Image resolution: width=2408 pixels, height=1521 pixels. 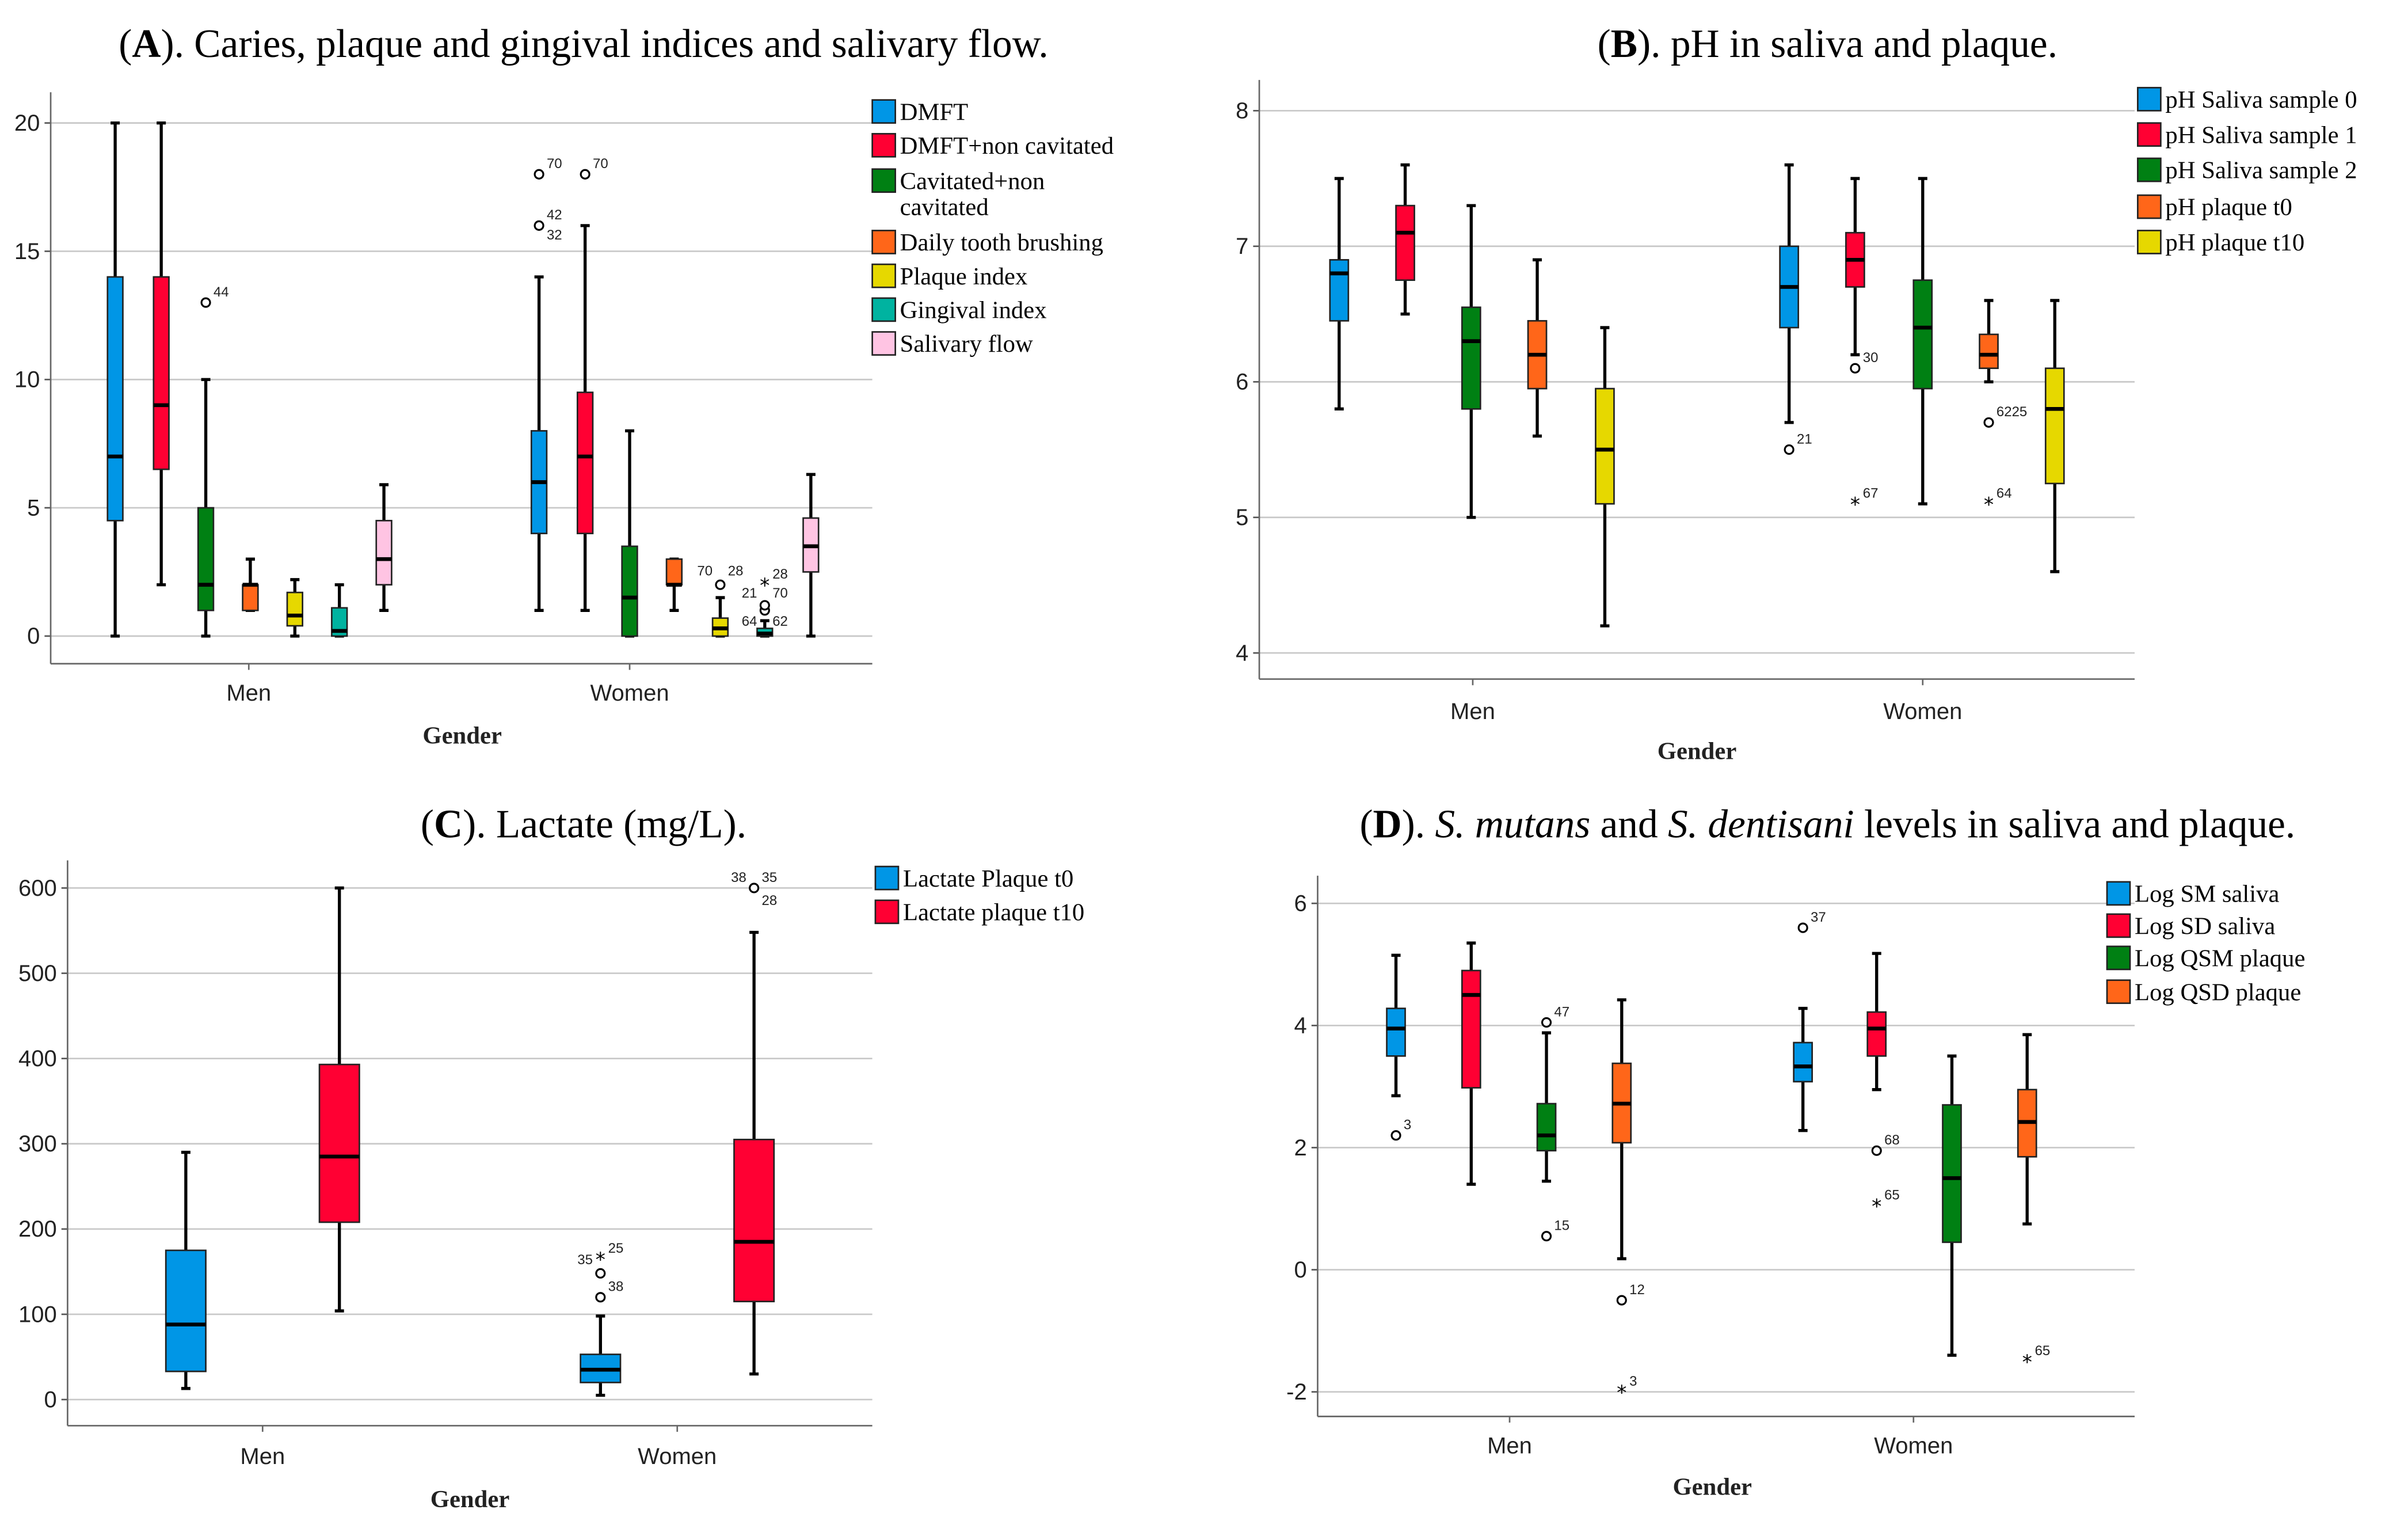 What do you see at coordinates (972, 181) in the screenshot?
I see `legend-label: Cavitated+non` at bounding box center [972, 181].